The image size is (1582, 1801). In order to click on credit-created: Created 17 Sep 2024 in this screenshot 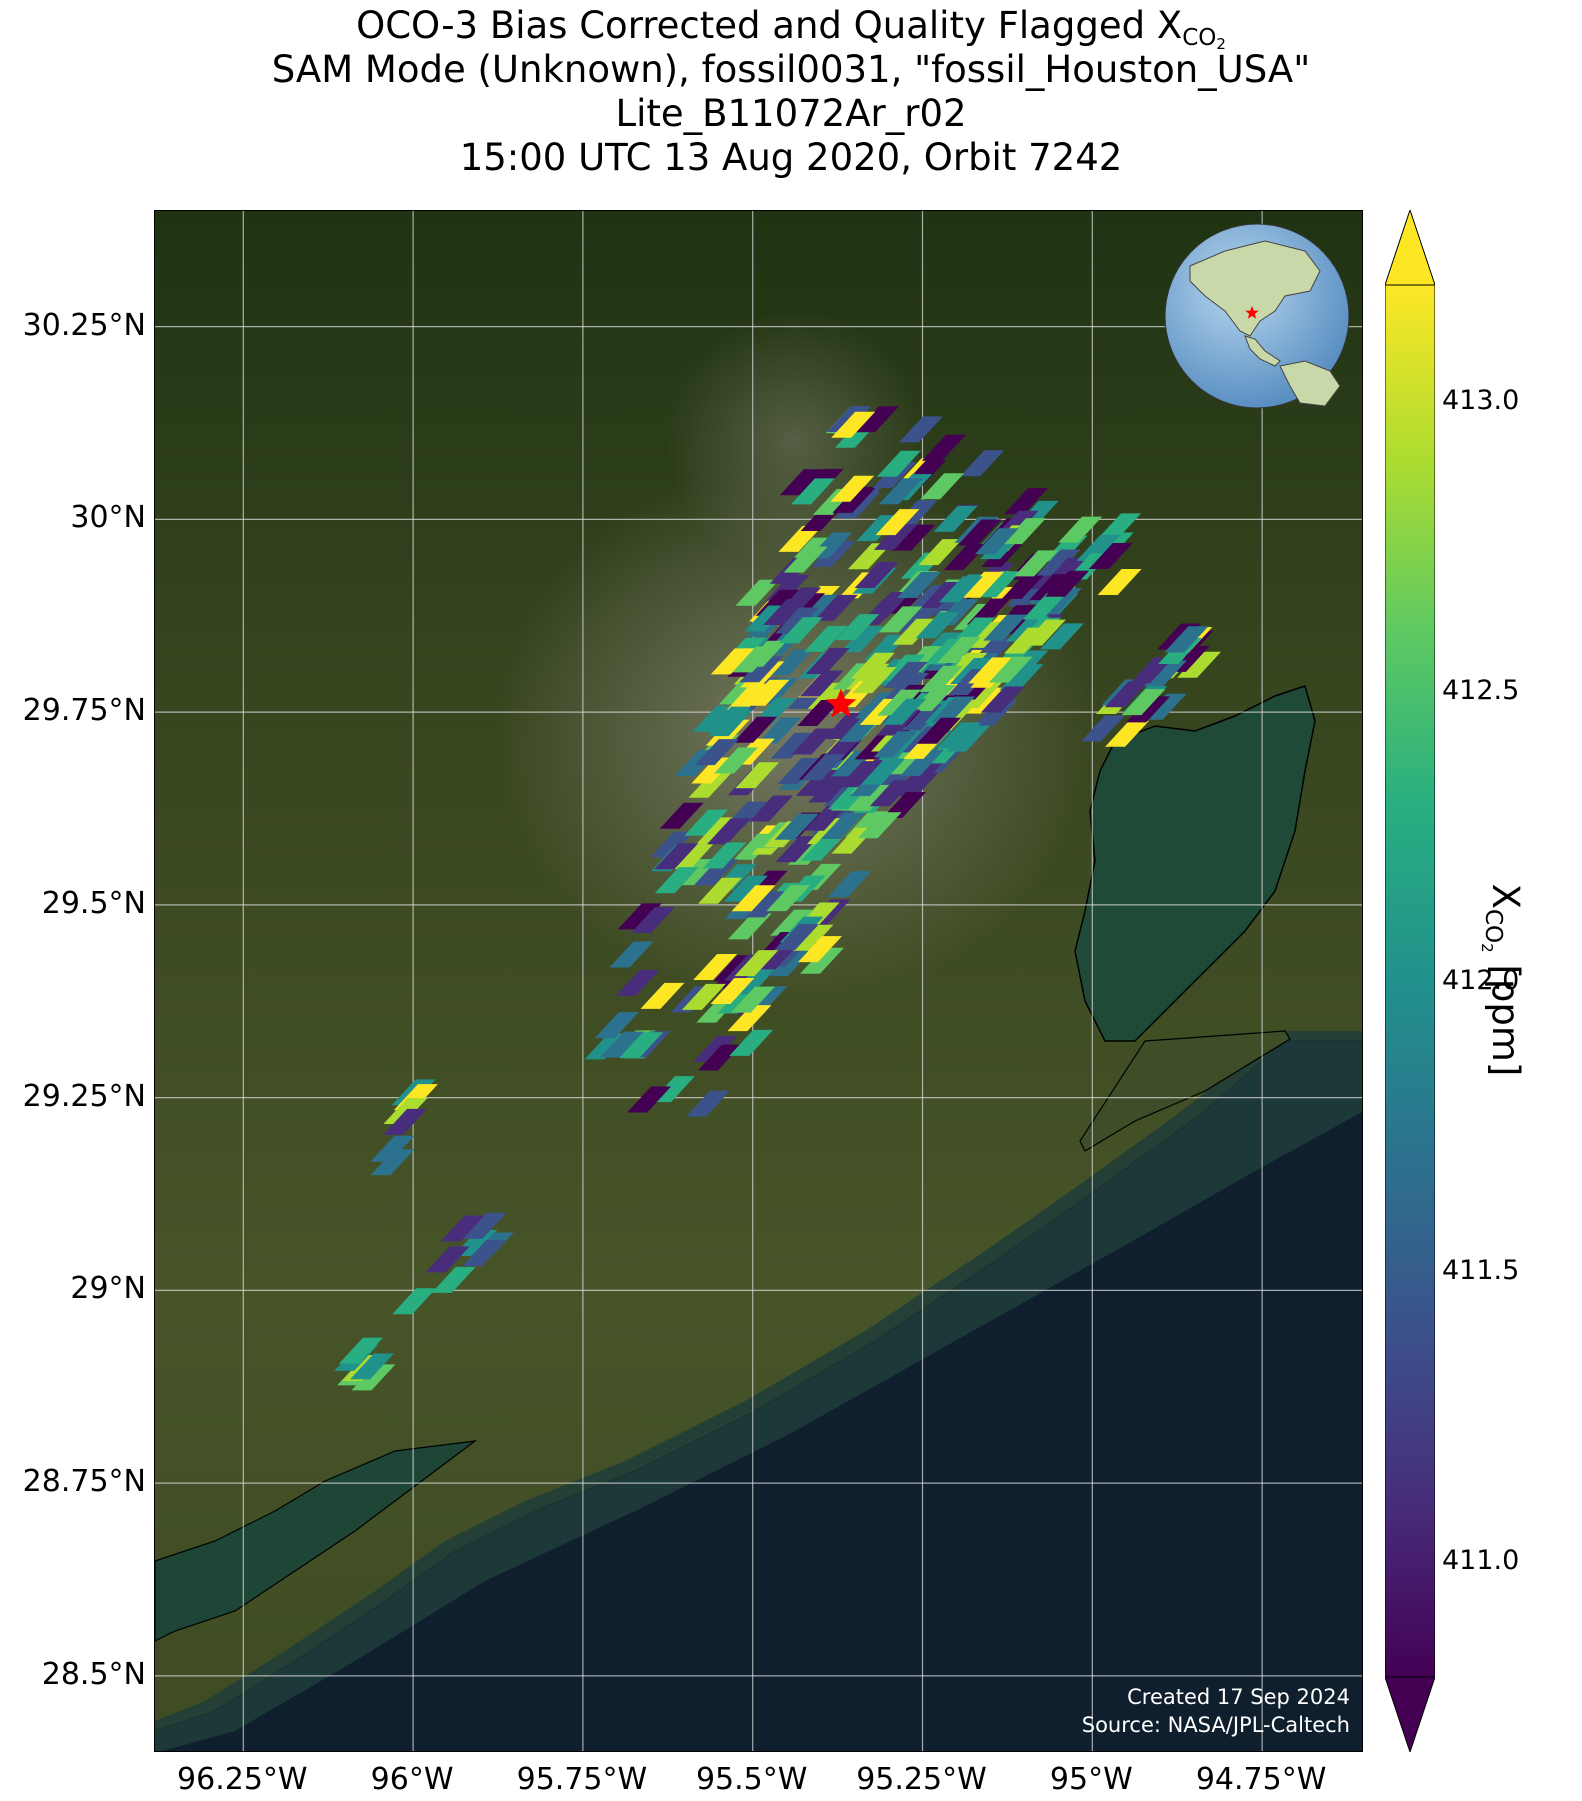, I will do `click(1238, 1697)`.